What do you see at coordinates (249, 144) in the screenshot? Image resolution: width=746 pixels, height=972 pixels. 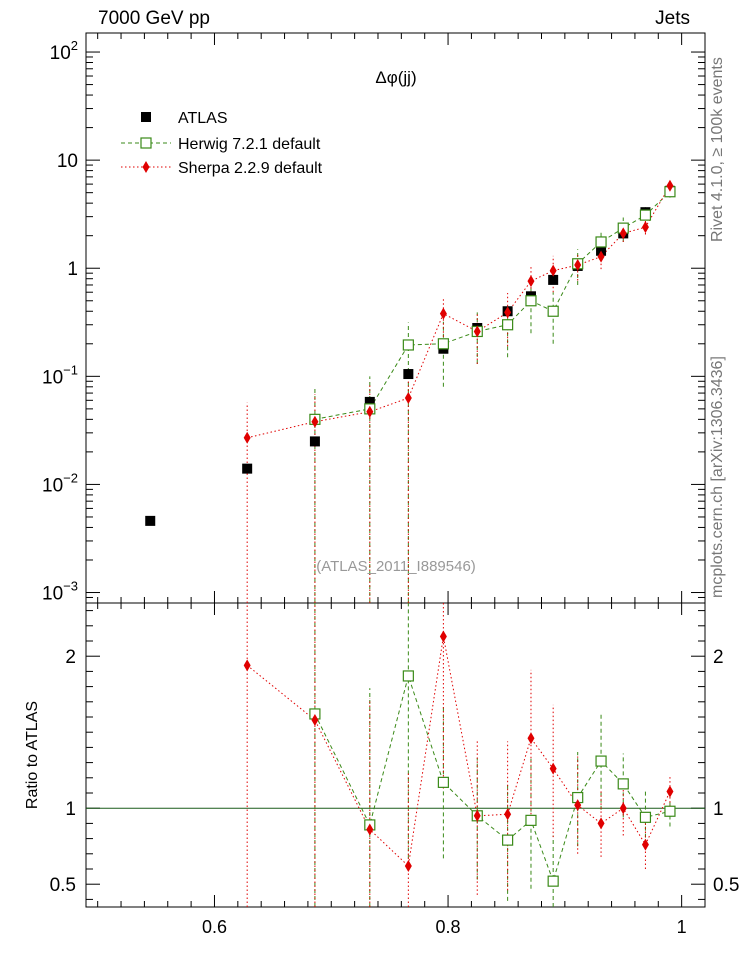 I see `legend-label-herwig: Herwig 7.2.1 default` at bounding box center [249, 144].